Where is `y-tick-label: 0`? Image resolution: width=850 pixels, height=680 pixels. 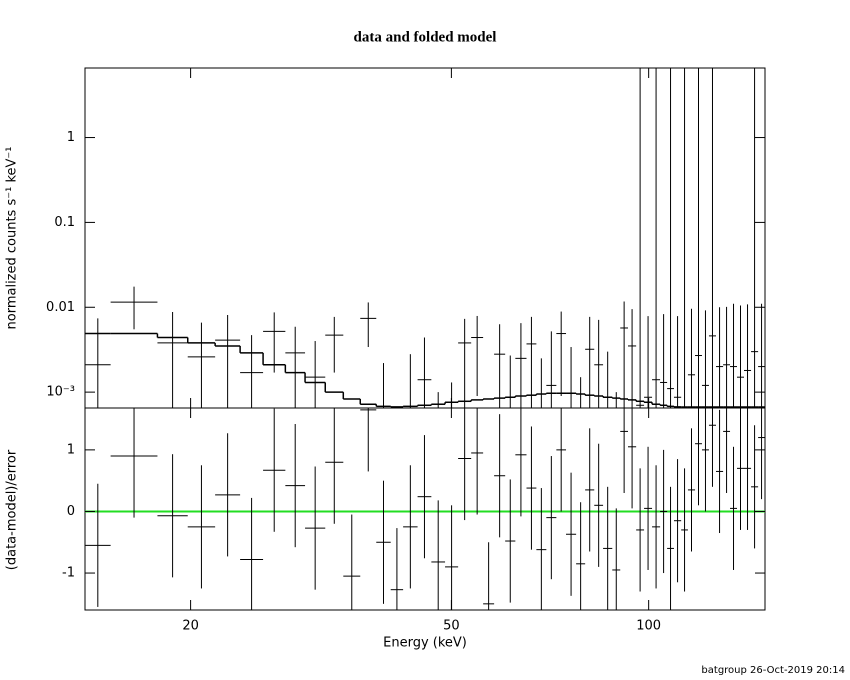 y-tick-label: 0 is located at coordinates (71, 511).